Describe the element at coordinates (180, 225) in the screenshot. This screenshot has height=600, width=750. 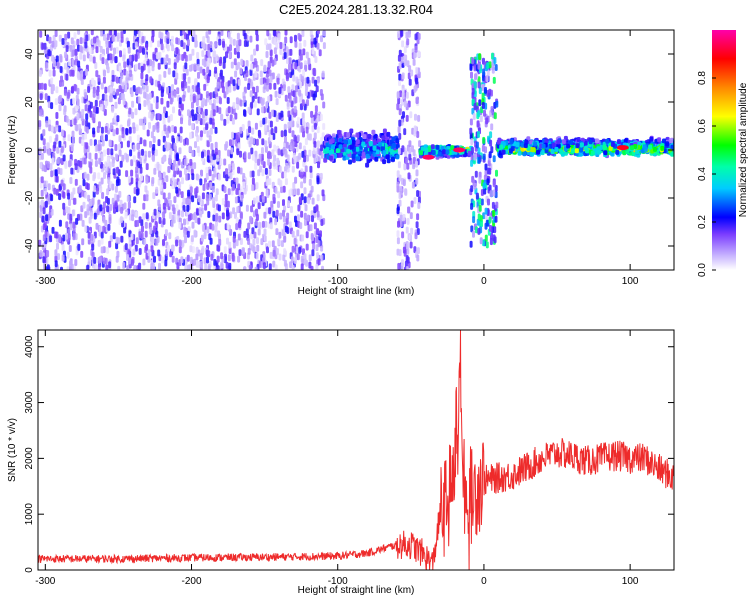
I see `spectrogram-cell-r0-1941` at that location.